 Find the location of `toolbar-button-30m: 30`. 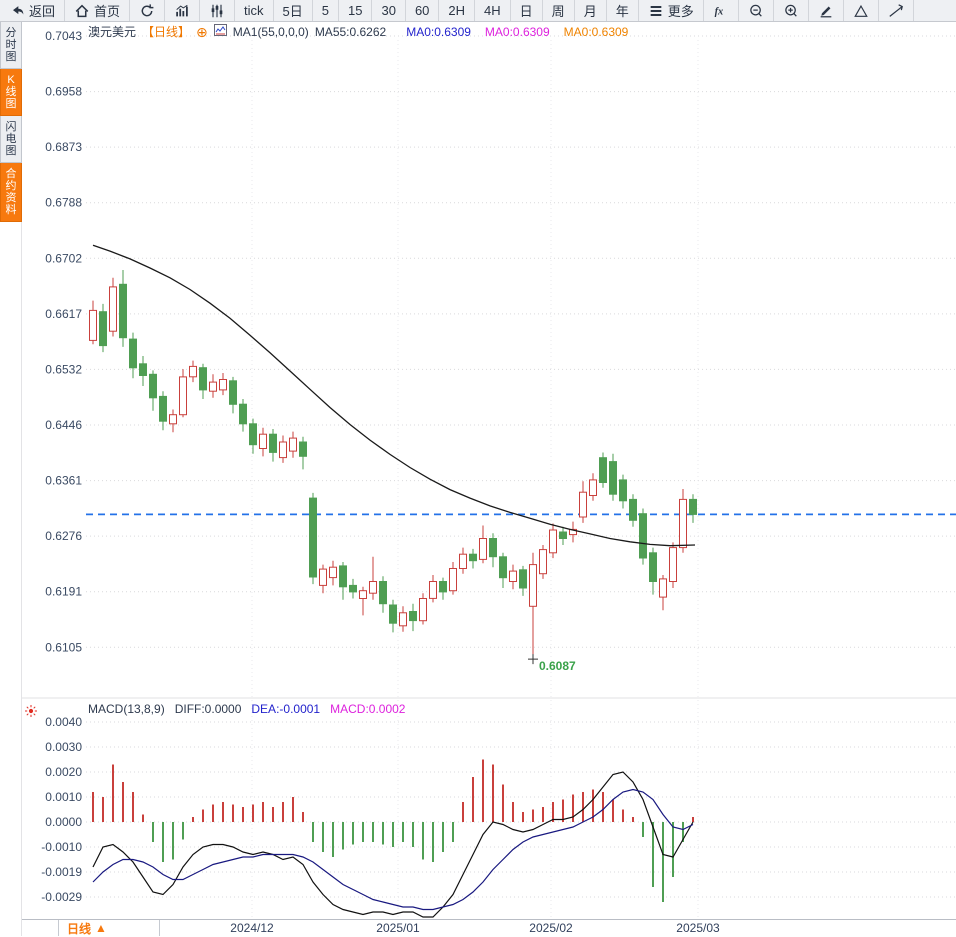

toolbar-button-30m: 30 is located at coordinates (389, 10).